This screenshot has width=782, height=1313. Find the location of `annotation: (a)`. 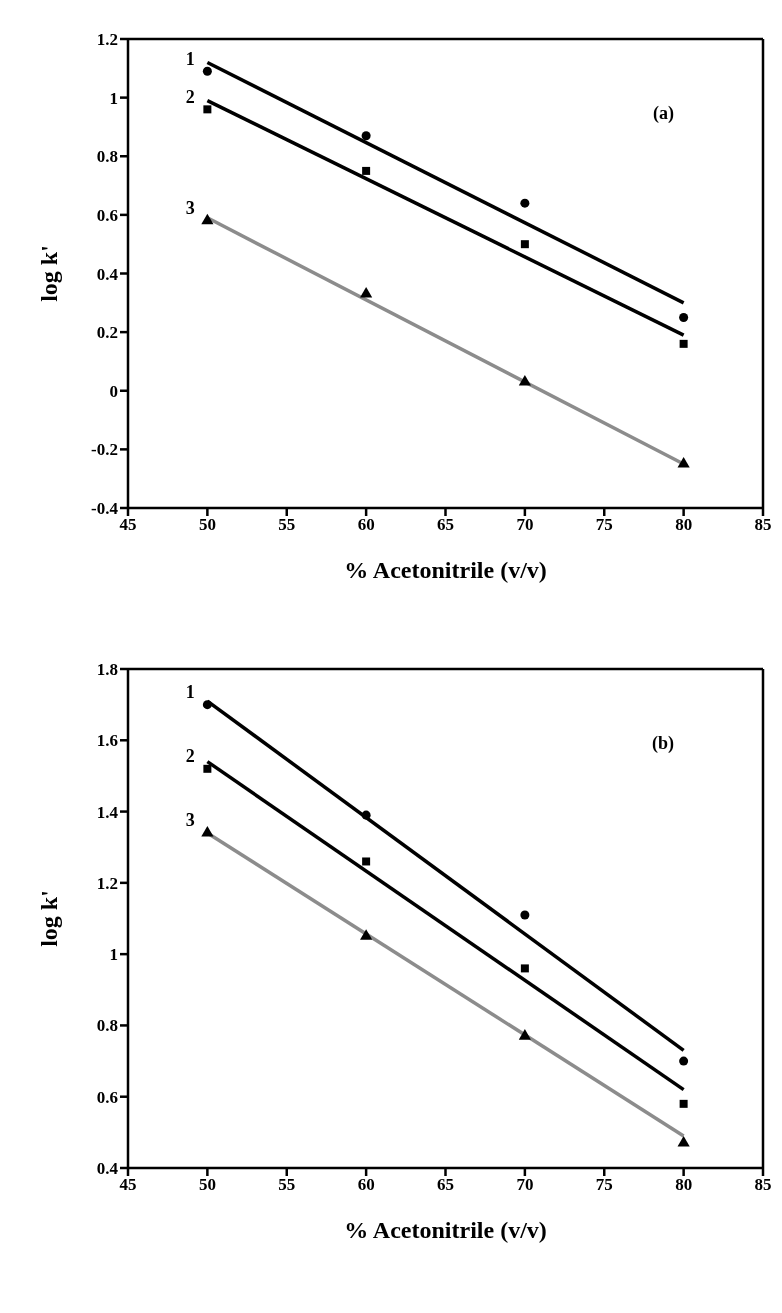

annotation: (a) is located at coordinates (663, 113).